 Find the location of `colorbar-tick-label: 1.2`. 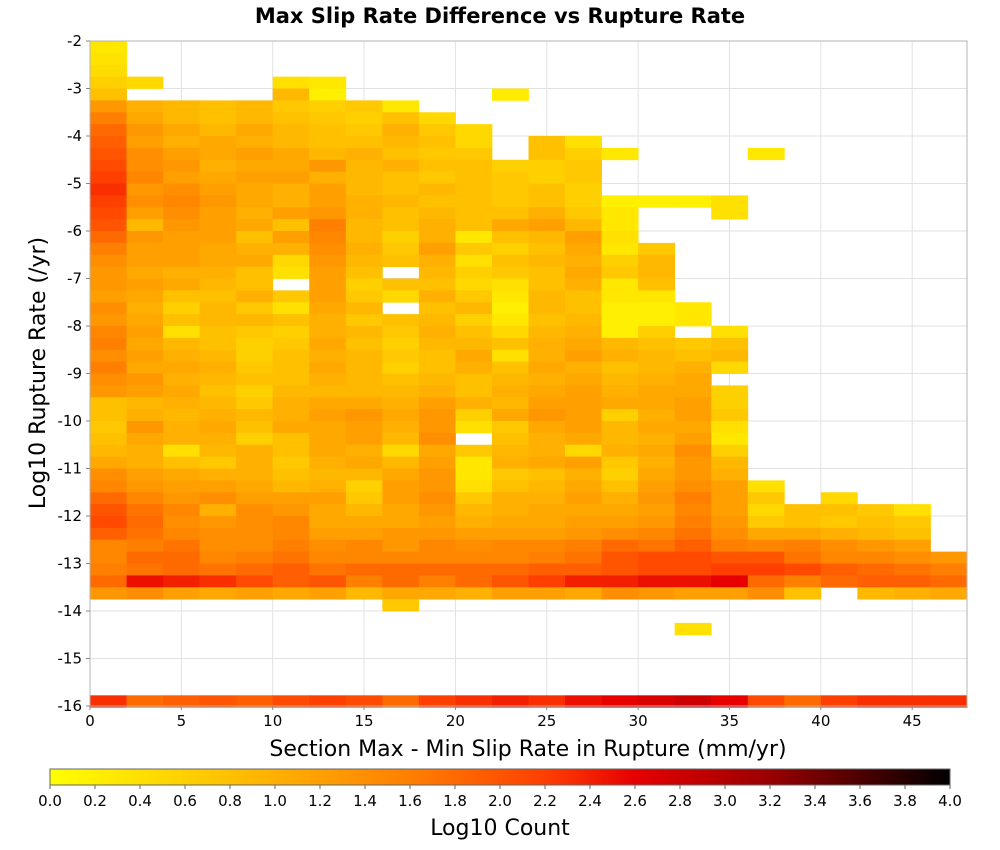

colorbar-tick-label: 1.2 is located at coordinates (320, 801).